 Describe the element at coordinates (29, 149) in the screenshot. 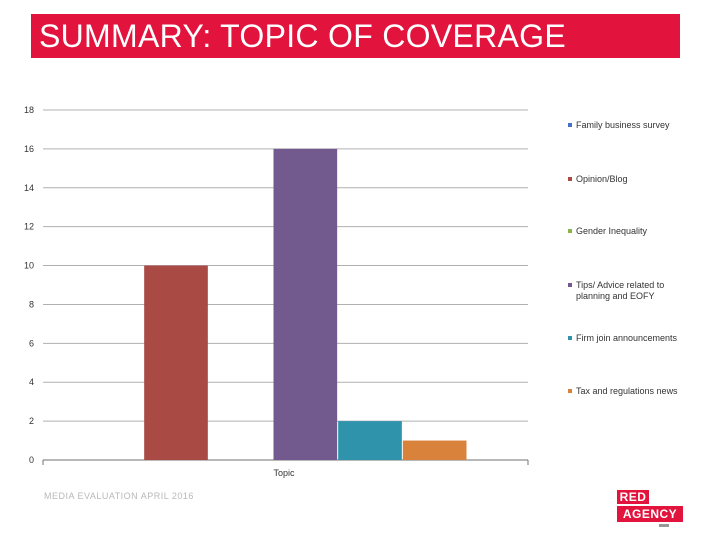

I see `y-tick-label: 16` at that location.